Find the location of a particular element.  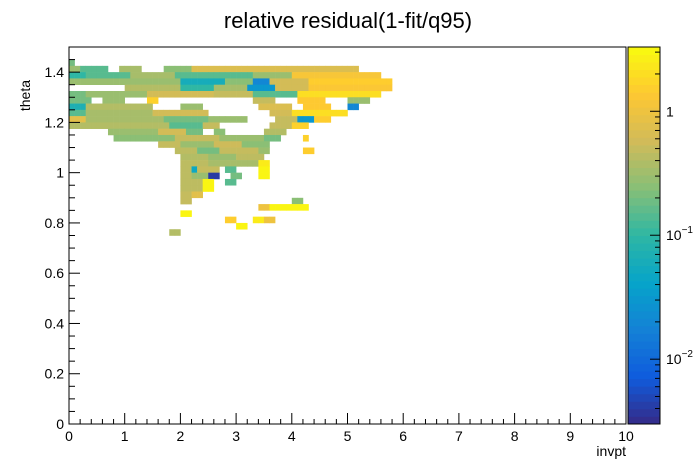

x-tick-label: 10 is located at coordinates (626, 436).